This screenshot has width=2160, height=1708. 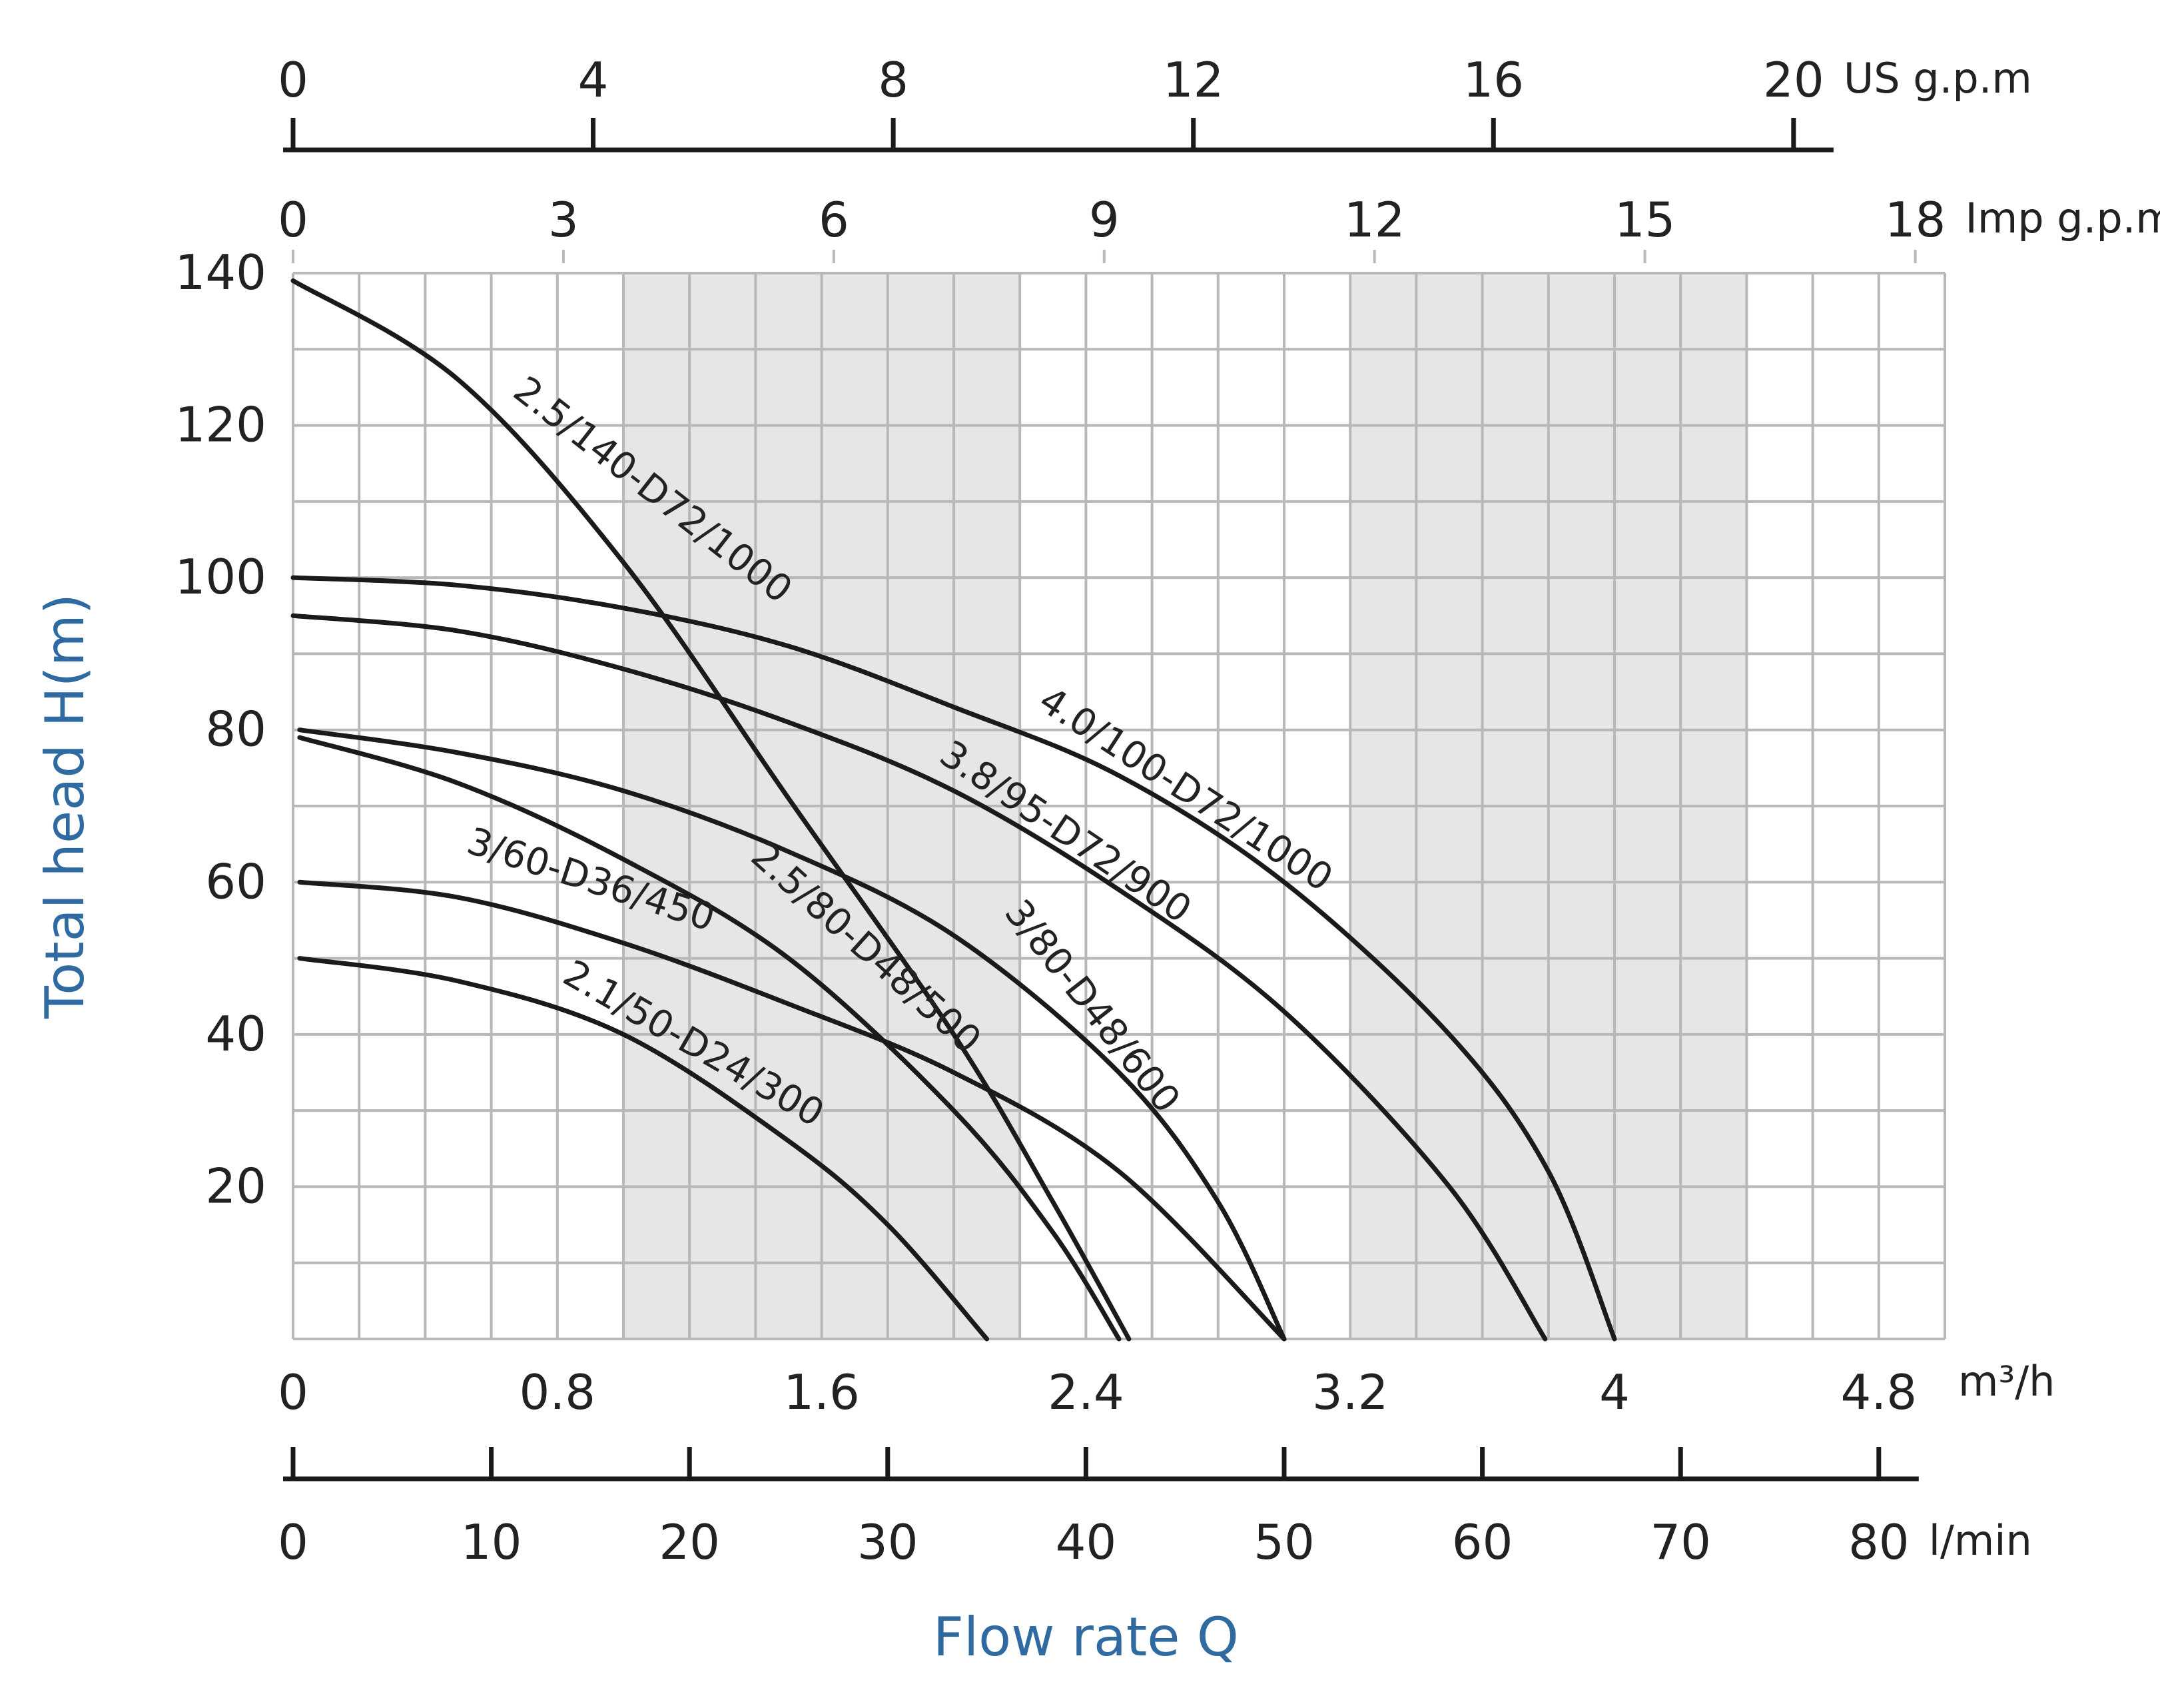 What do you see at coordinates (220, 272) in the screenshot?
I see `y-tick-label: 140` at bounding box center [220, 272].